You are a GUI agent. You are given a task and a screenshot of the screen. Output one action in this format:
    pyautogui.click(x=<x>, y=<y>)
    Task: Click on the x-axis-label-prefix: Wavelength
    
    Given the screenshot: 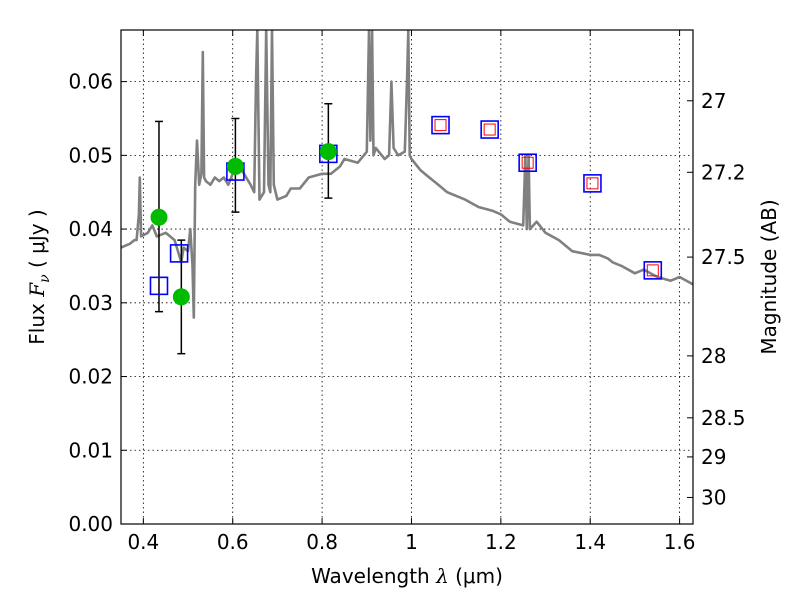 What is the action you would take?
    pyautogui.click(x=373, y=576)
    